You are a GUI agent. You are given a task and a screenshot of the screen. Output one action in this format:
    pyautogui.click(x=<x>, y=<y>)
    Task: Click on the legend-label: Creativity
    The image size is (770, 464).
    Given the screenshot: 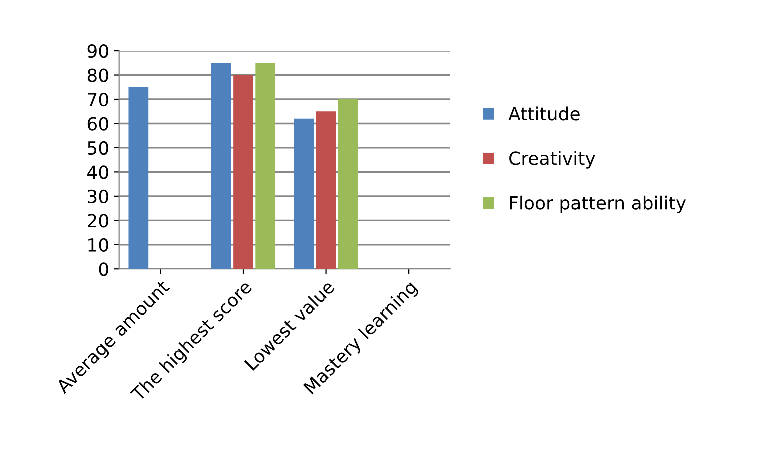 What is the action you would take?
    pyautogui.click(x=553, y=160)
    